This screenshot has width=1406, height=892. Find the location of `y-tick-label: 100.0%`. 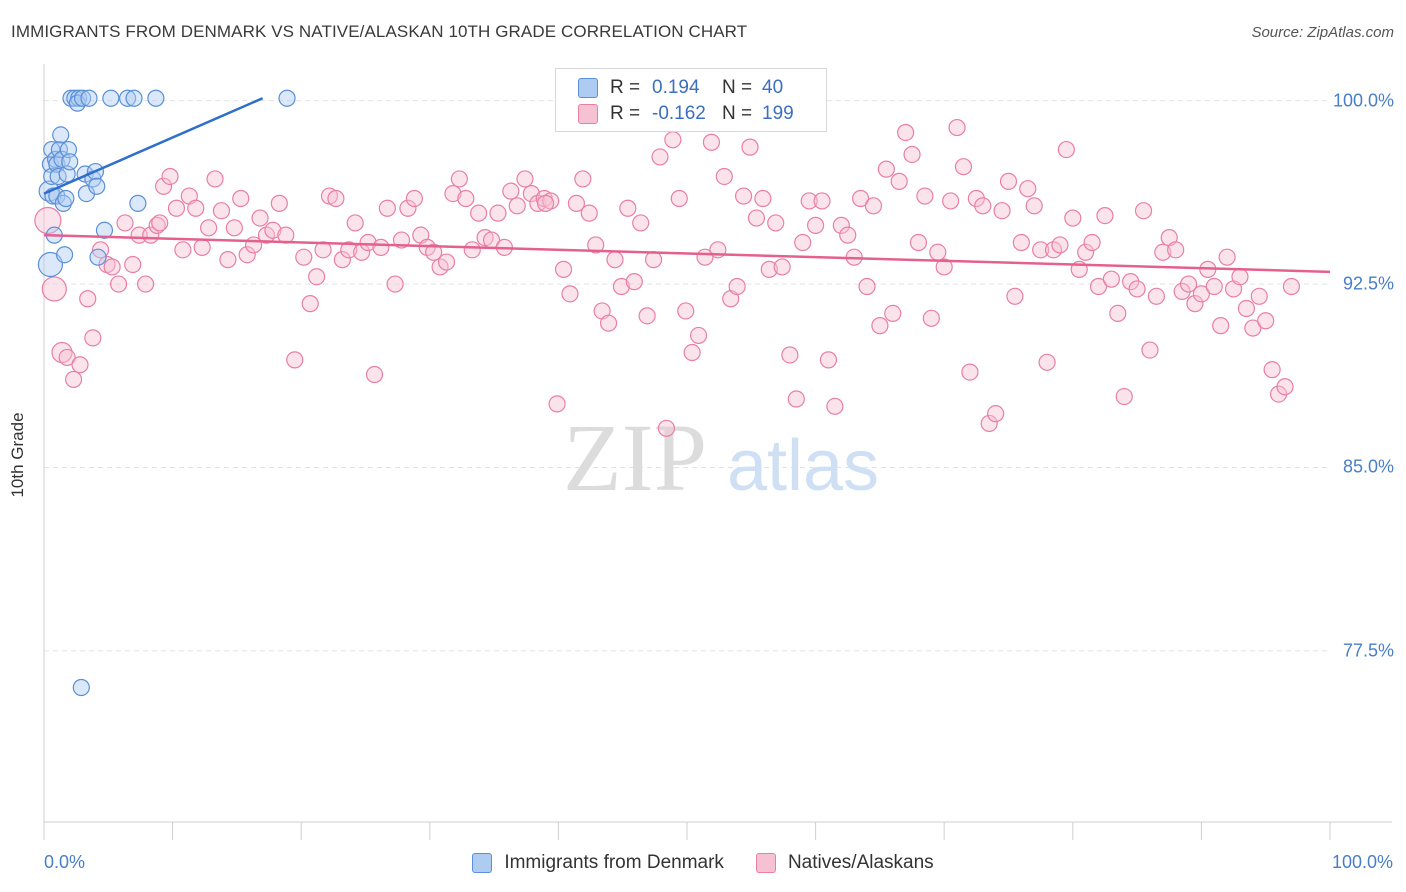

y-tick-label: 100.0% is located at coordinates (1363, 100).